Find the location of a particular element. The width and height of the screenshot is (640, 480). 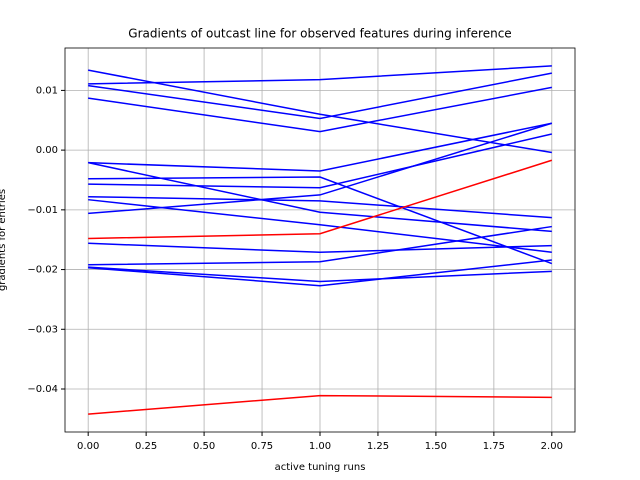

x-tick-label: 1.50 is located at coordinates (436, 446).